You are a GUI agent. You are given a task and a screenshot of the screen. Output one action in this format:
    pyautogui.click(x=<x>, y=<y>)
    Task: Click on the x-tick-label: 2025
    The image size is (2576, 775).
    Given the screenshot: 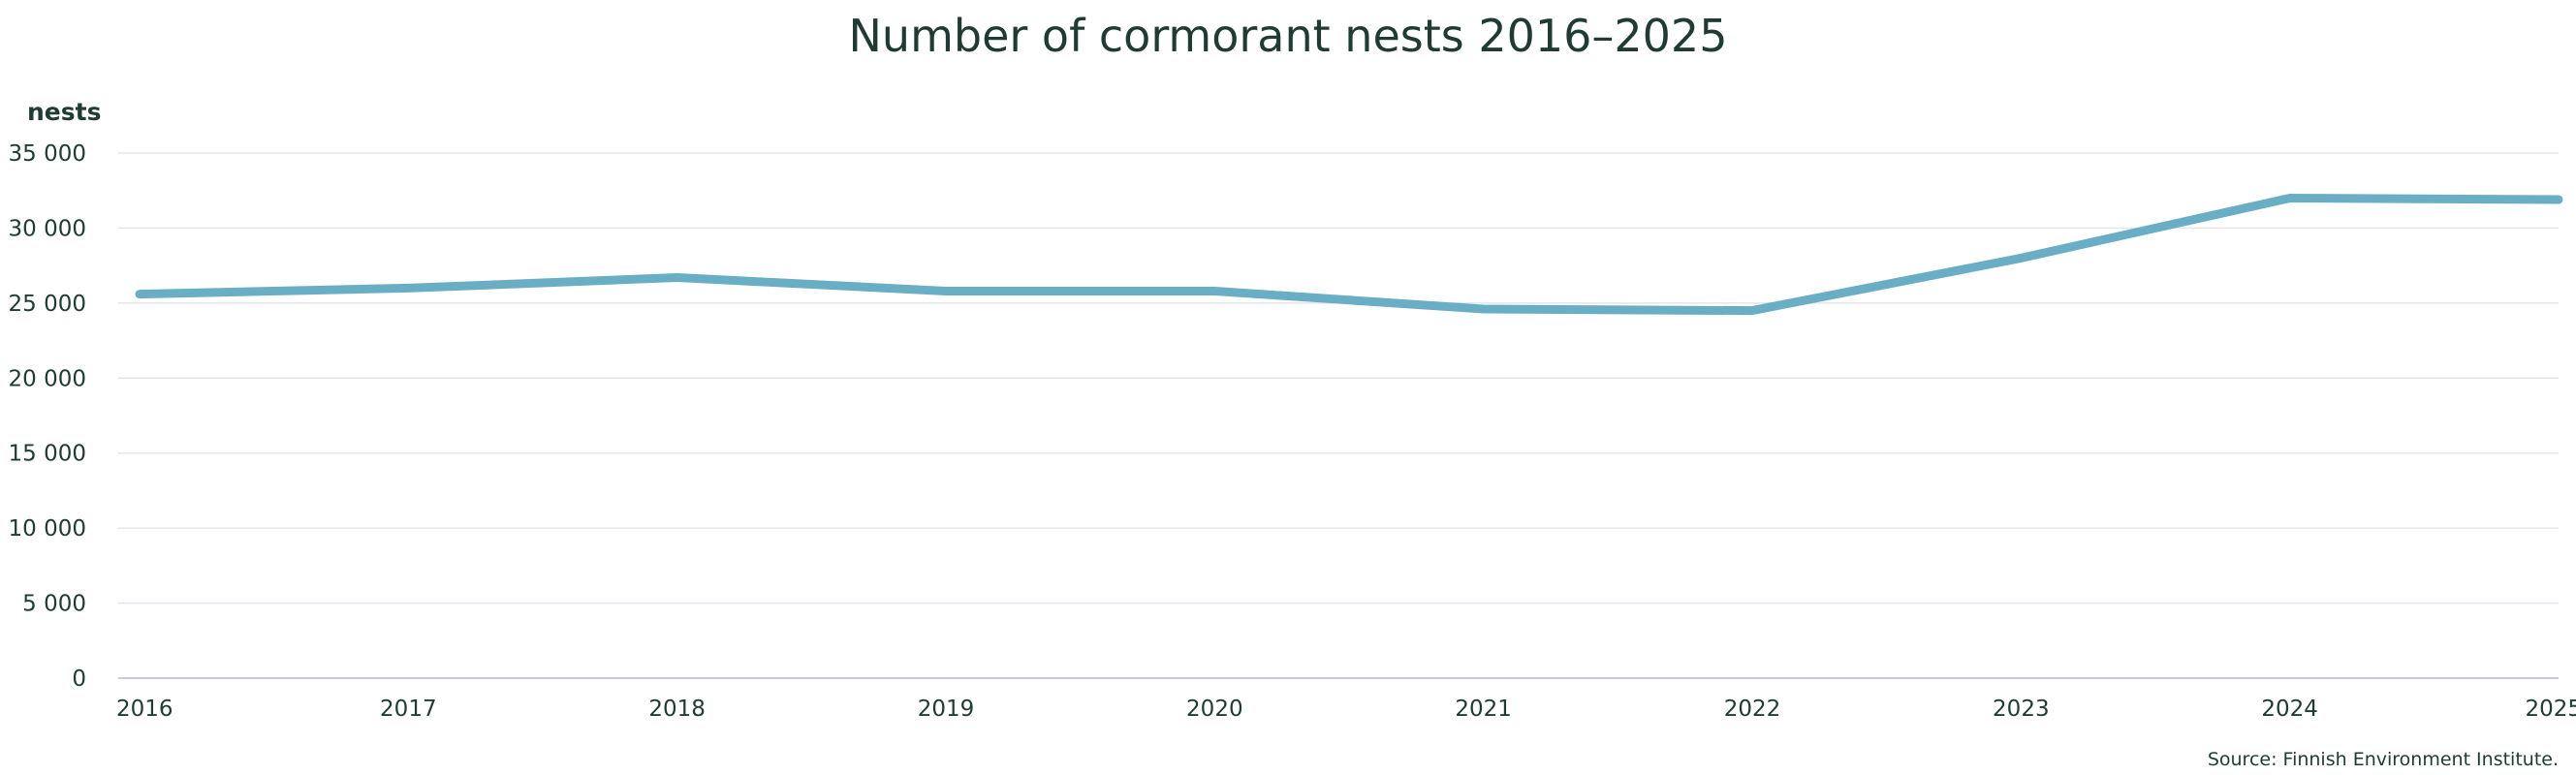 What is the action you would take?
    pyautogui.click(x=2550, y=709)
    